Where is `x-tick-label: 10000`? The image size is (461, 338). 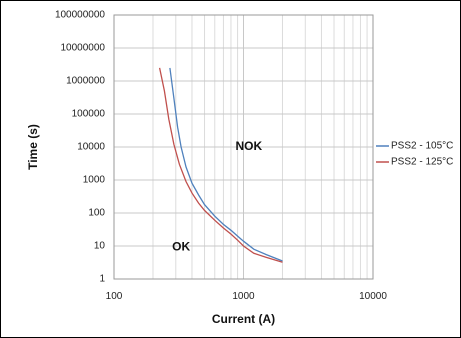 x-tick-label: 10000 is located at coordinates (373, 296).